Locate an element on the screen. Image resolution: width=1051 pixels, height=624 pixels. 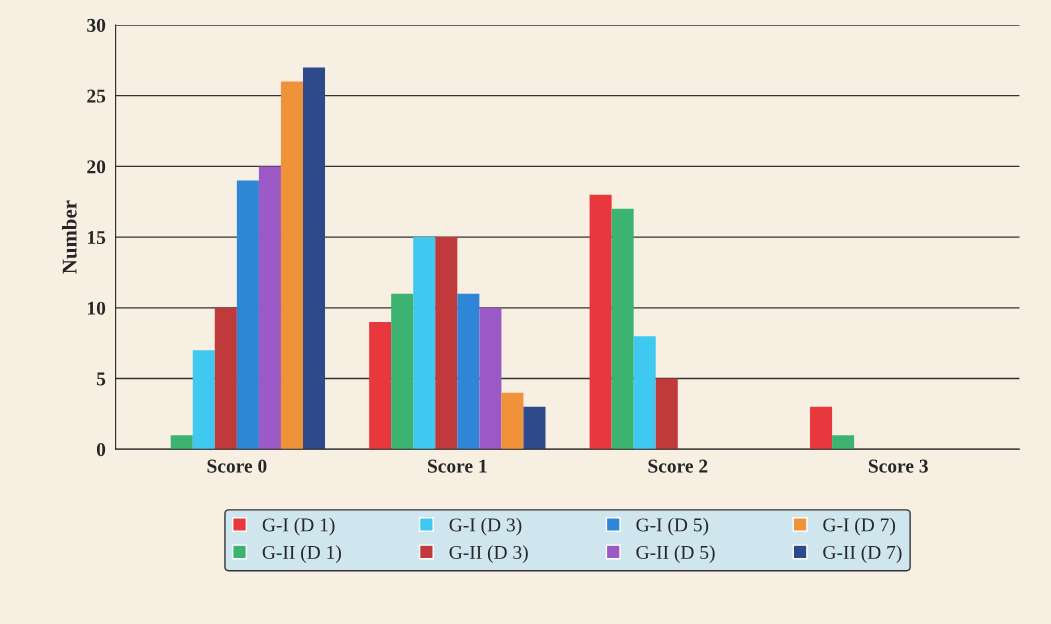
y-tick-label: 30 is located at coordinates (96, 25).